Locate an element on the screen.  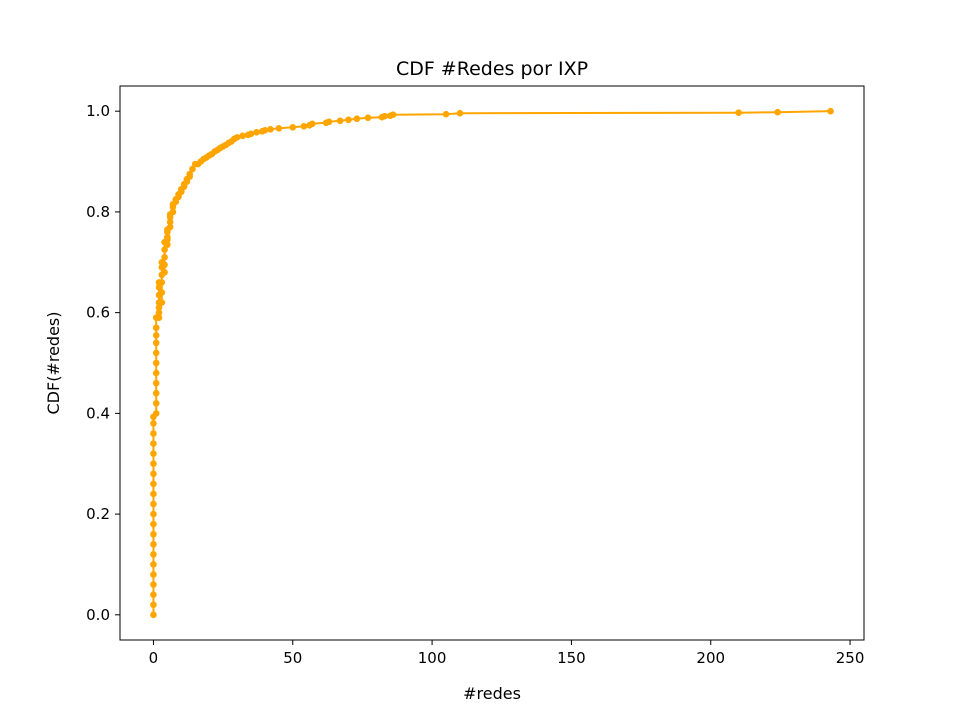
x-tick-label: 150 is located at coordinates (571, 658).